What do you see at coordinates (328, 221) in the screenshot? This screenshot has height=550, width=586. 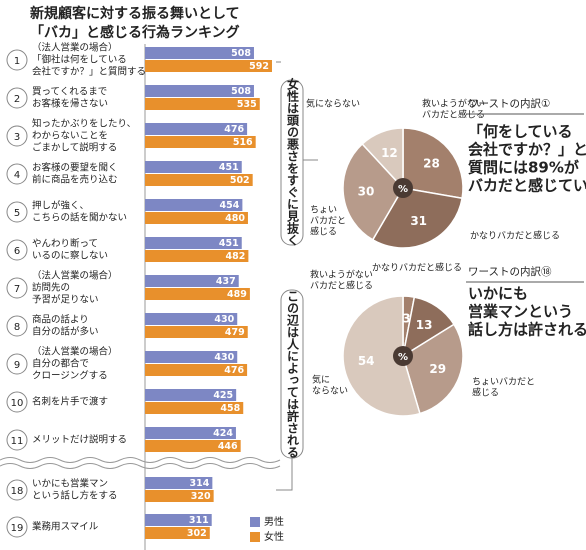 I see `slice-label: バカだと` at bounding box center [328, 221].